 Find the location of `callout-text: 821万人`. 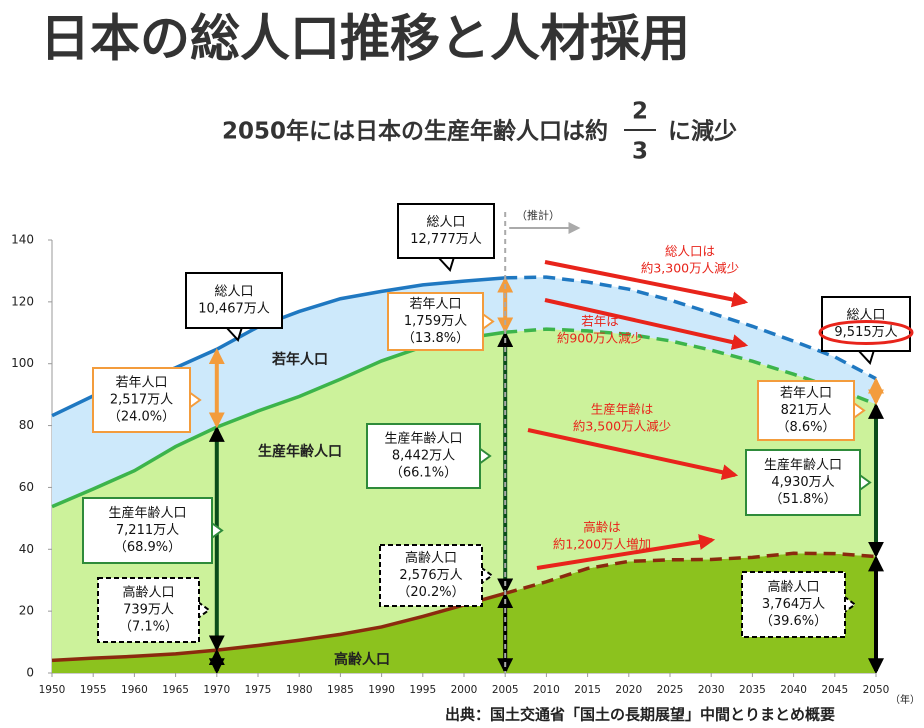

callout-text: 821万人 is located at coordinates (806, 410).